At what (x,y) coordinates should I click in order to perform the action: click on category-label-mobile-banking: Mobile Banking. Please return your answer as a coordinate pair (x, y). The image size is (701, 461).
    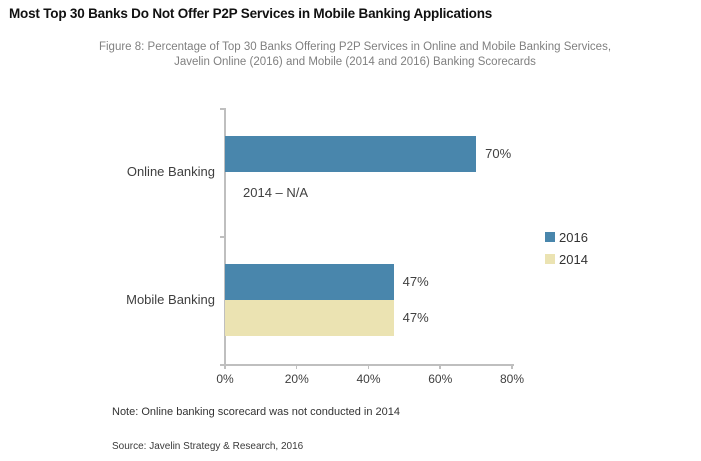
    Looking at the image, I should click on (170, 299).